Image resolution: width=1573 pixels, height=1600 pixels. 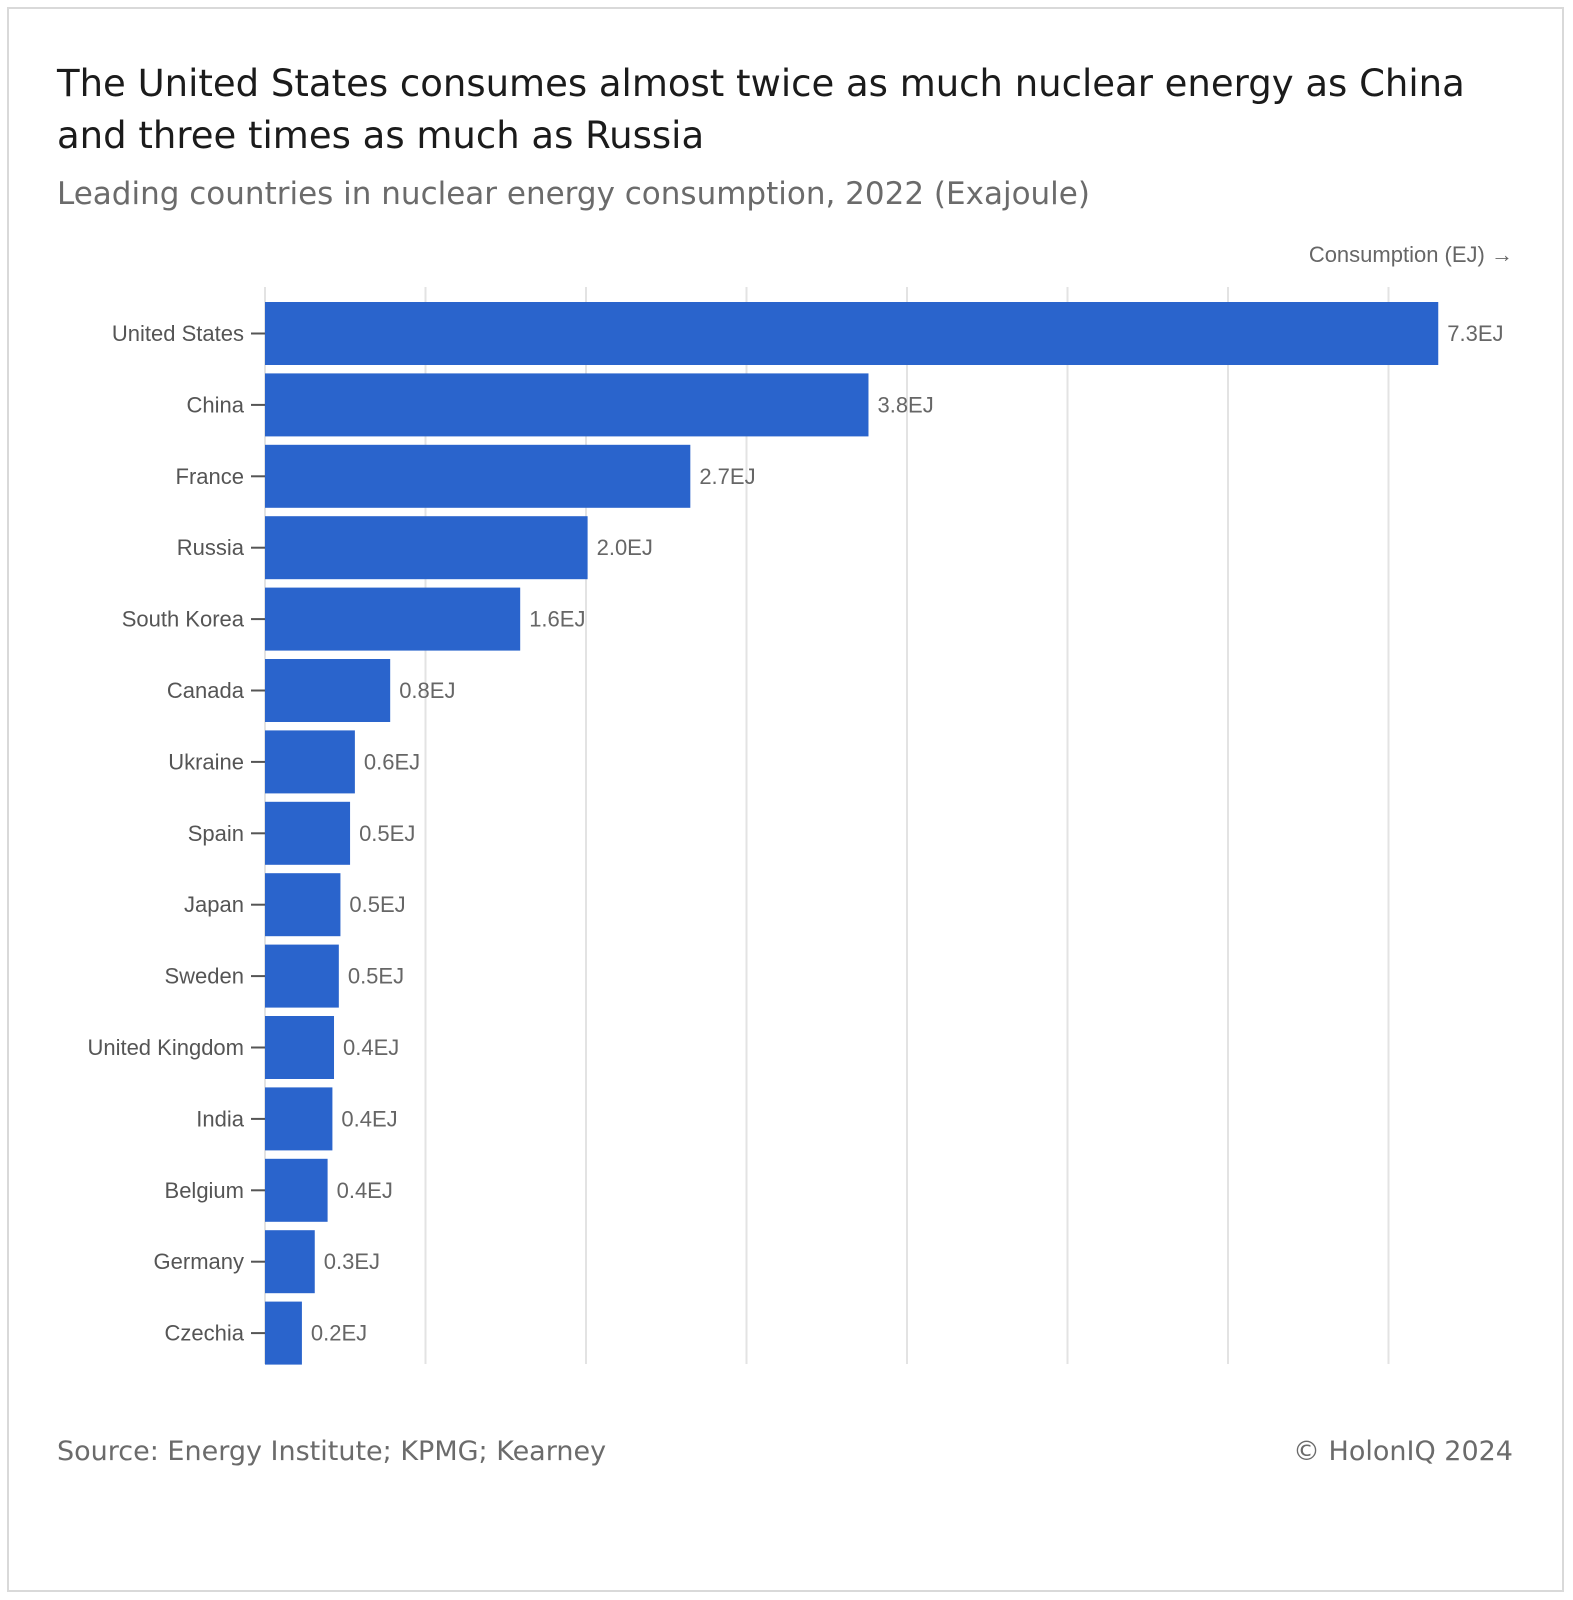 I want to click on bar-czechia, so click(x=283, y=1333).